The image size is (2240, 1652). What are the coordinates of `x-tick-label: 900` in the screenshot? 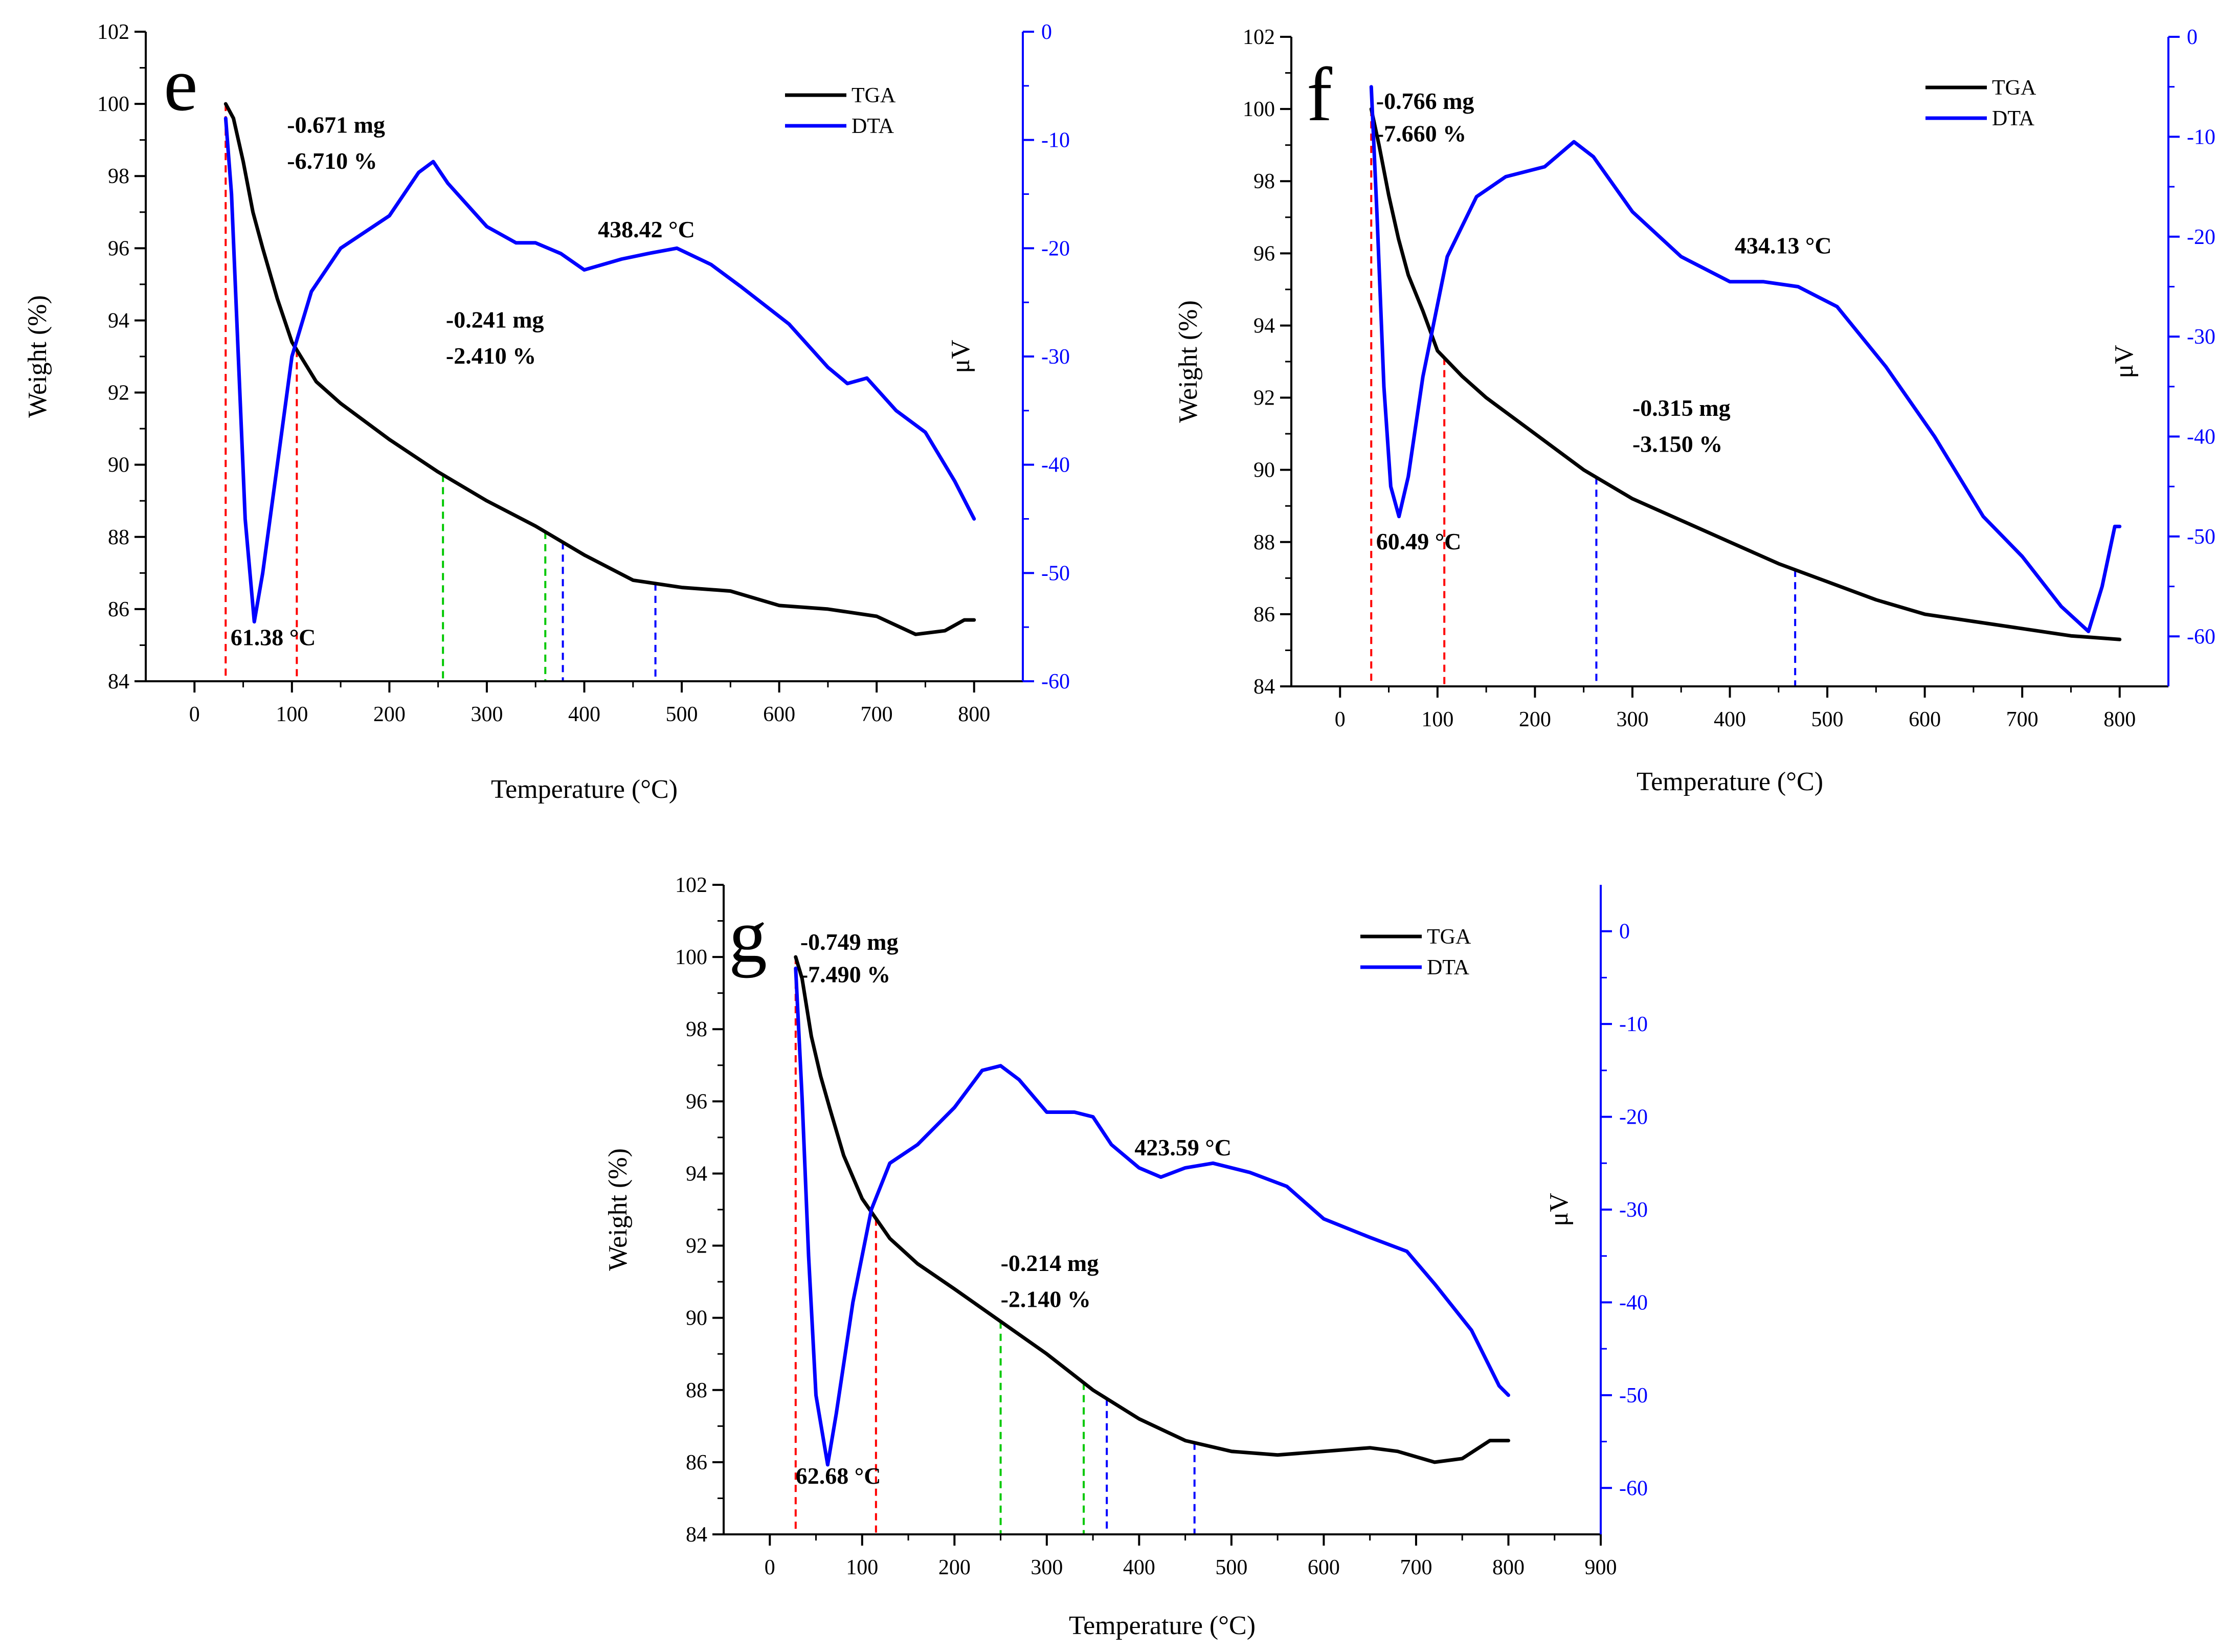 It's located at (1601, 1567).